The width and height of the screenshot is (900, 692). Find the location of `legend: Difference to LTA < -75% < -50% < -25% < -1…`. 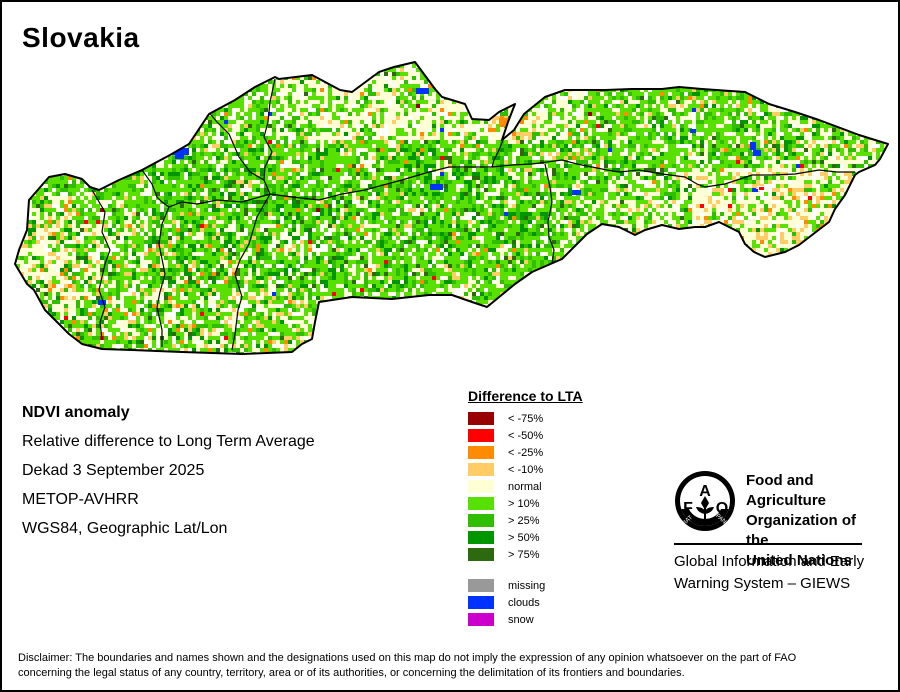

legend: Difference to LTA < -75% < -50% < -25% < -1… is located at coordinates (525, 509).